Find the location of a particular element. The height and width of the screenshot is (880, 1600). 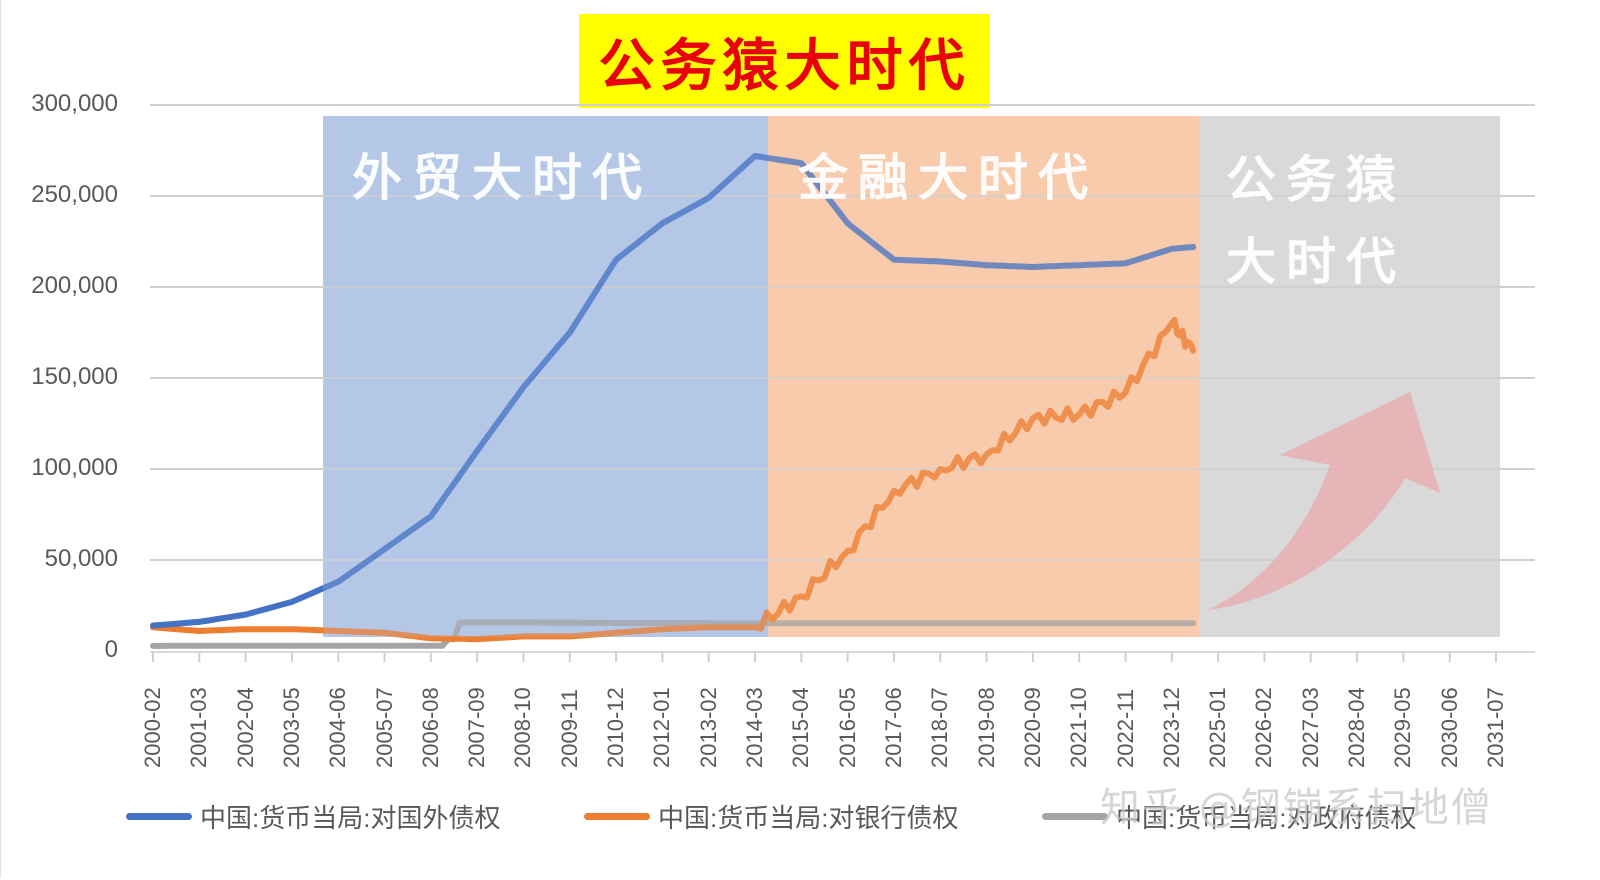

y-tick-label: 100,000 is located at coordinates (74, 467).